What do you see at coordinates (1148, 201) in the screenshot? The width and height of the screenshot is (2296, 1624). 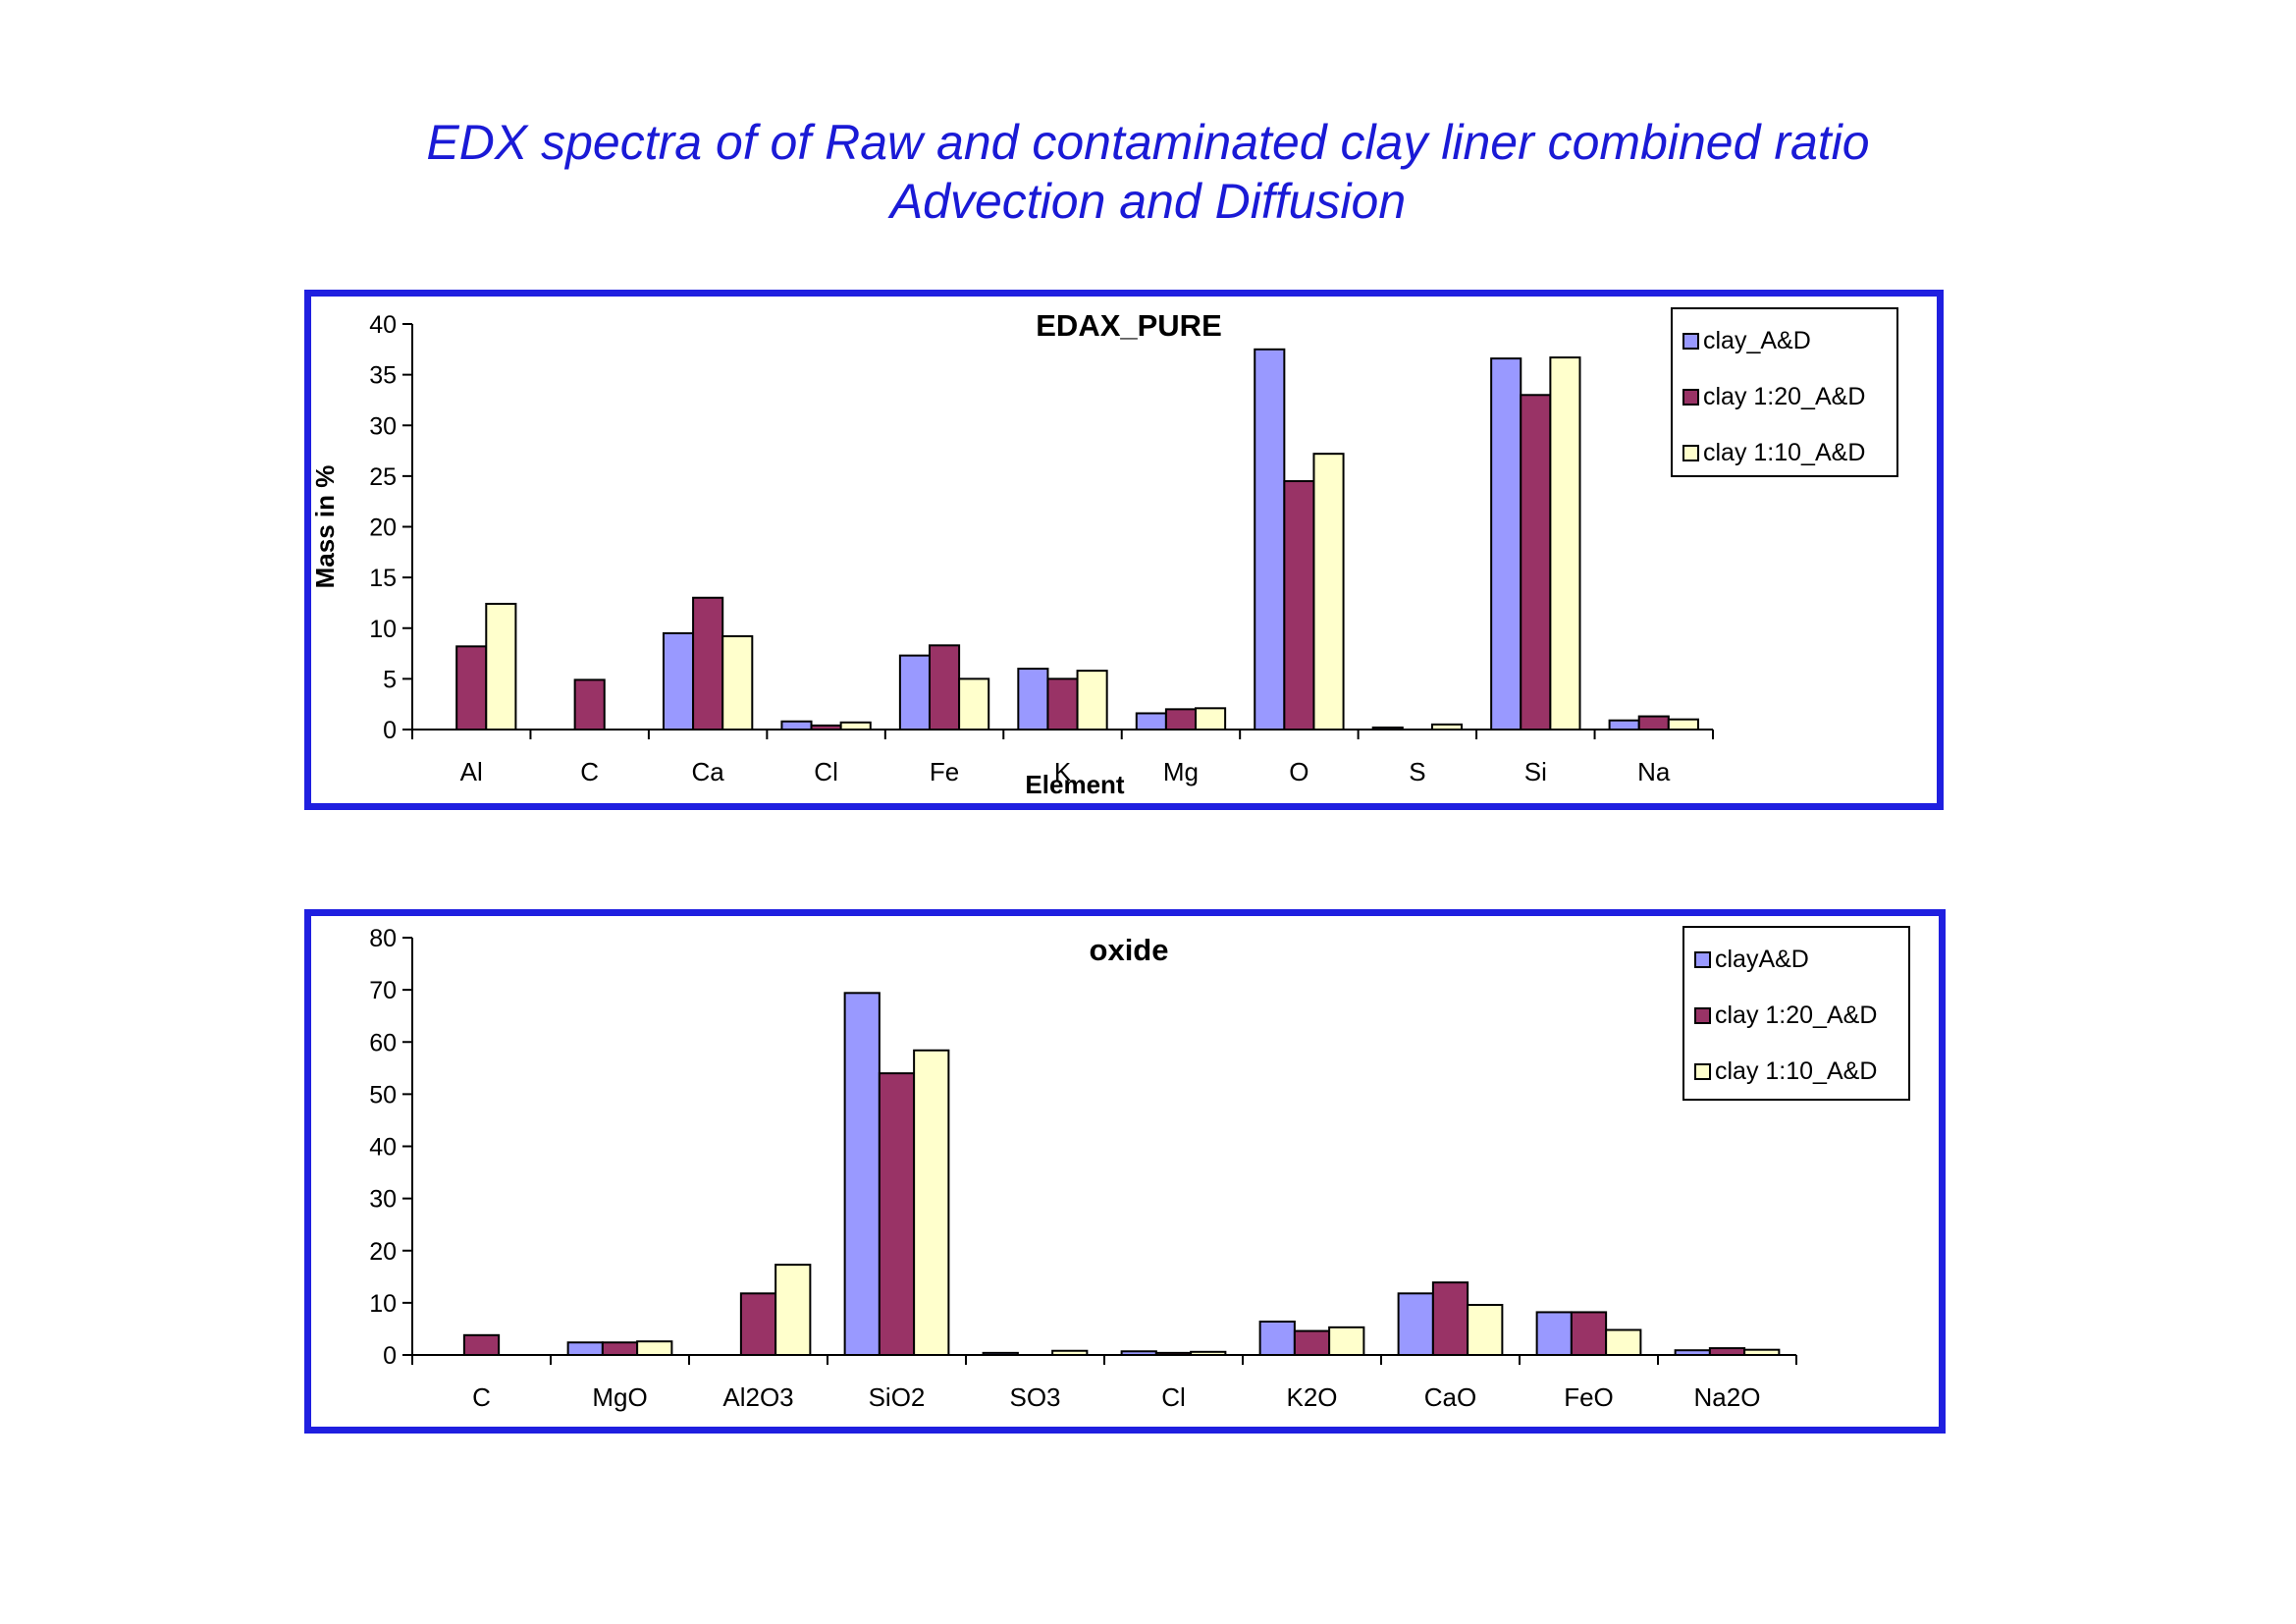 I see `page-title-line-2: Advection and Diffusion` at bounding box center [1148, 201].